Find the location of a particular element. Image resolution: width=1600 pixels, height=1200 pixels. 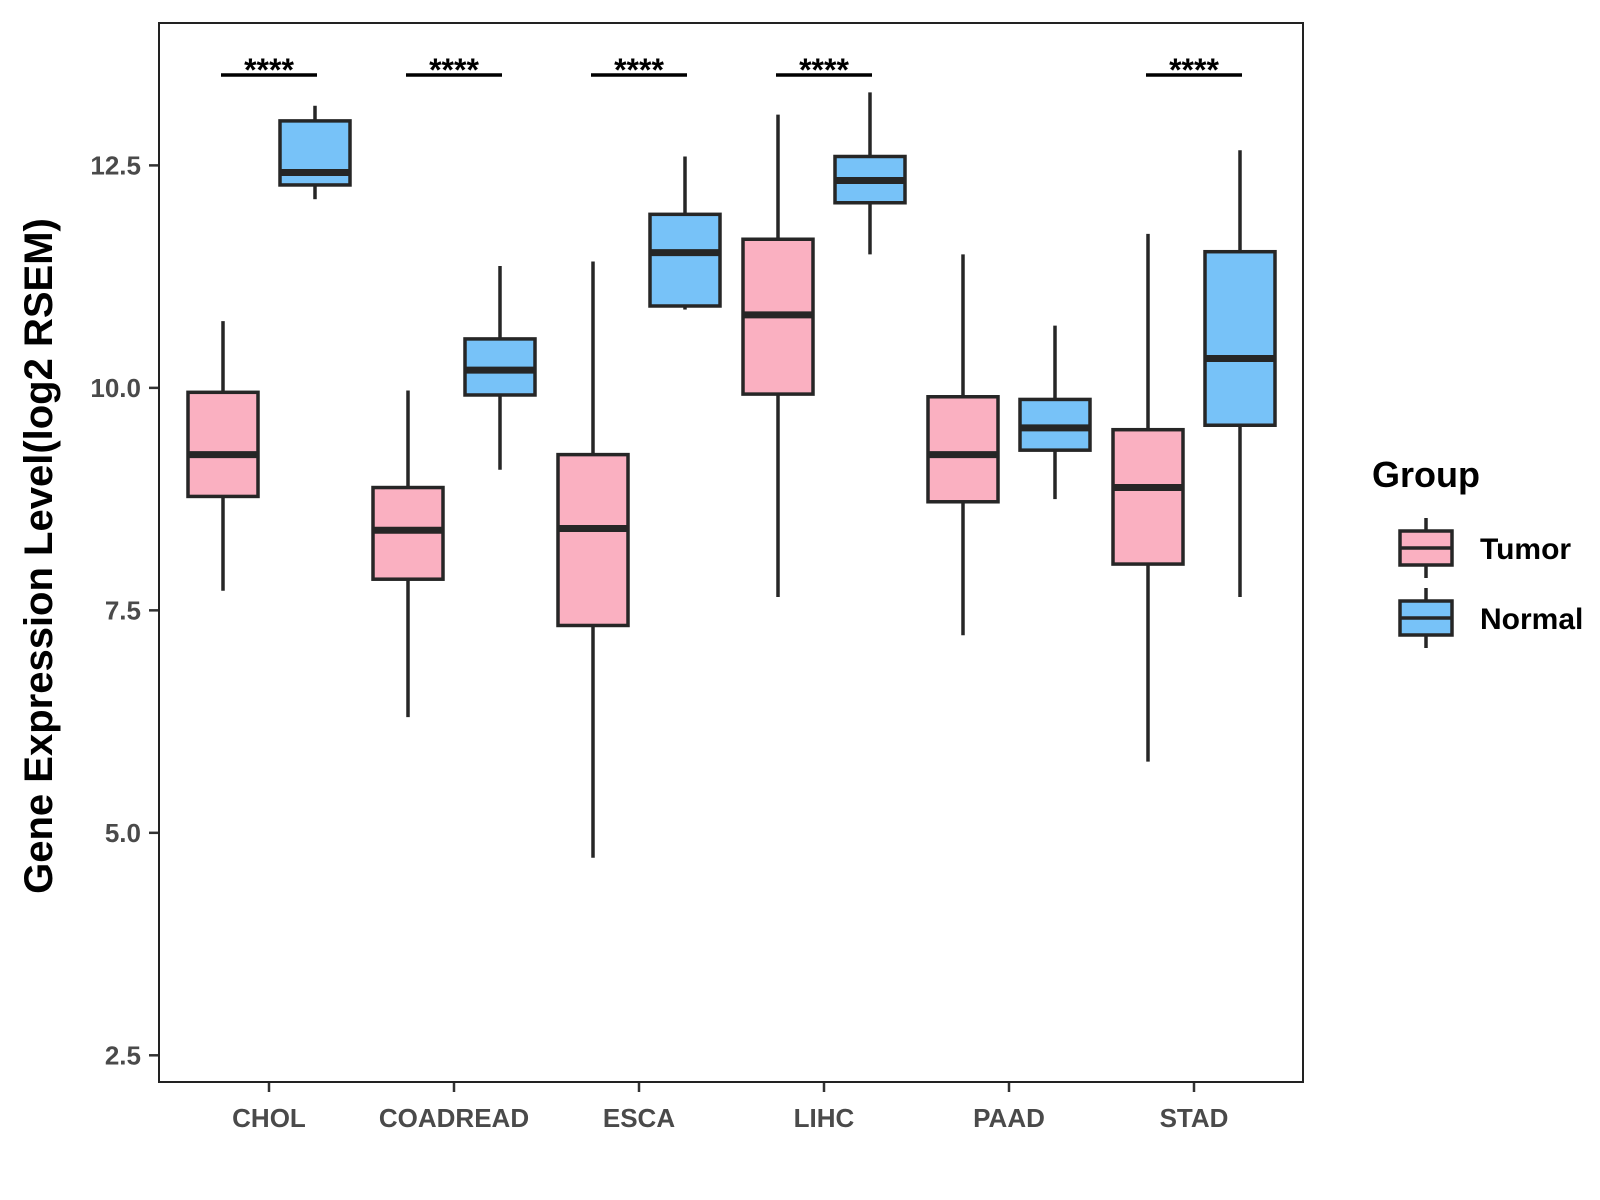

box-normal-chol is located at coordinates (315, 152).